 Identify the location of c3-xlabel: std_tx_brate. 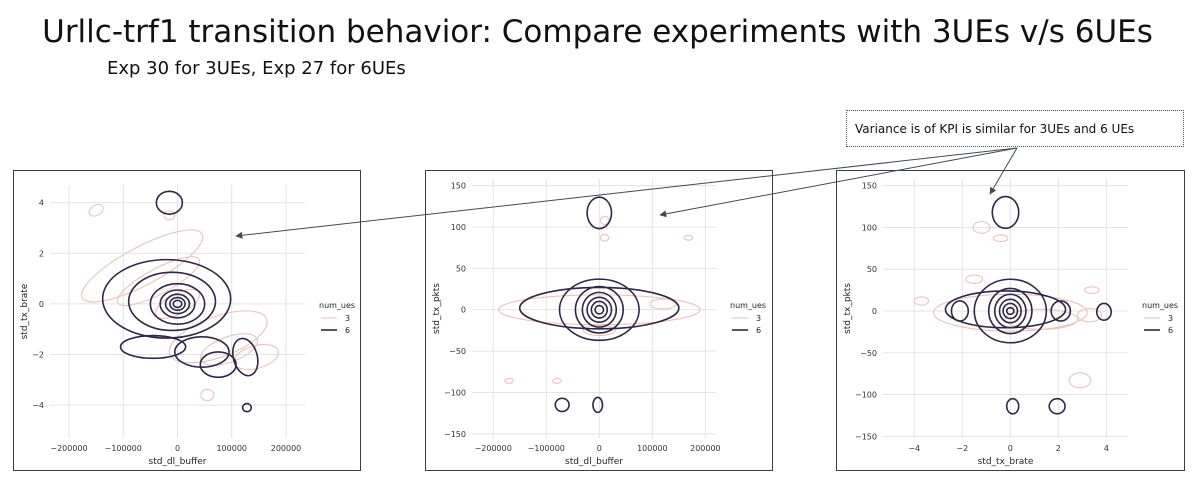
(1006, 462).